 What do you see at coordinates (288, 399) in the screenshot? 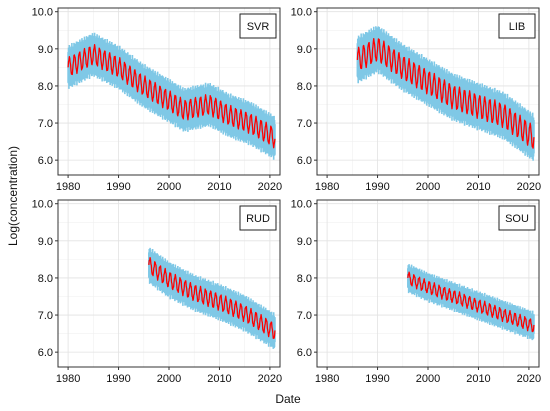
I see `x-axis-title: Date` at bounding box center [288, 399].